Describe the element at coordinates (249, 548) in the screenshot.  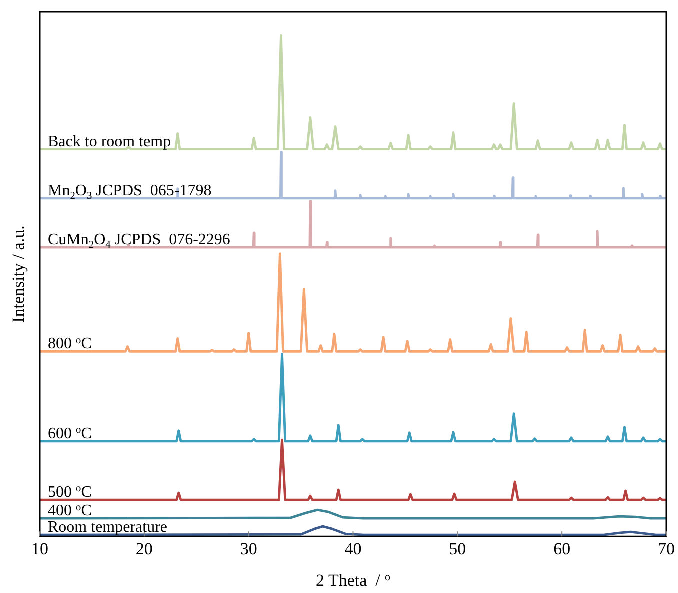
I see `x-tick-label: 30` at that location.